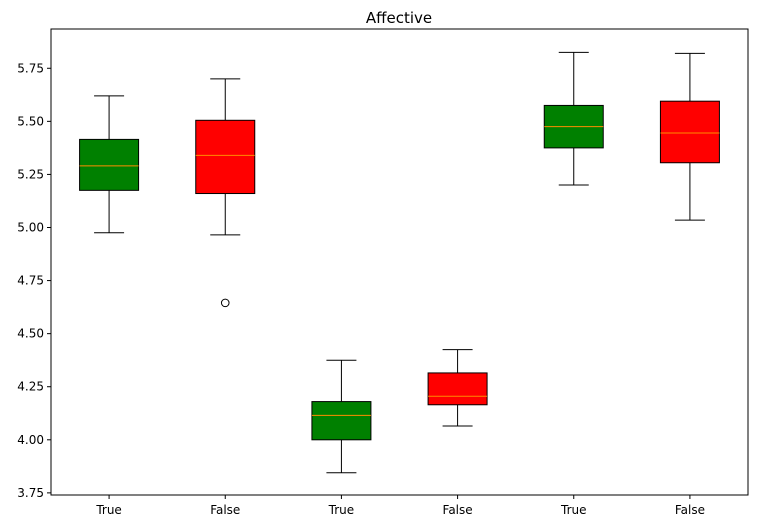  Describe the element at coordinates (30, 493) in the screenshot. I see `y-tick-label: 3.75` at that location.